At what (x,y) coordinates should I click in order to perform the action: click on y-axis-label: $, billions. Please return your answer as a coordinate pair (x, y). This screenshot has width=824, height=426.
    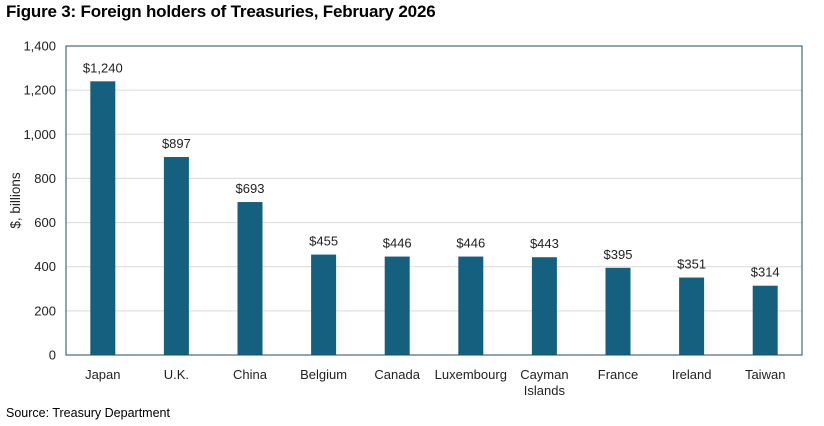
    Looking at the image, I should click on (15, 200).